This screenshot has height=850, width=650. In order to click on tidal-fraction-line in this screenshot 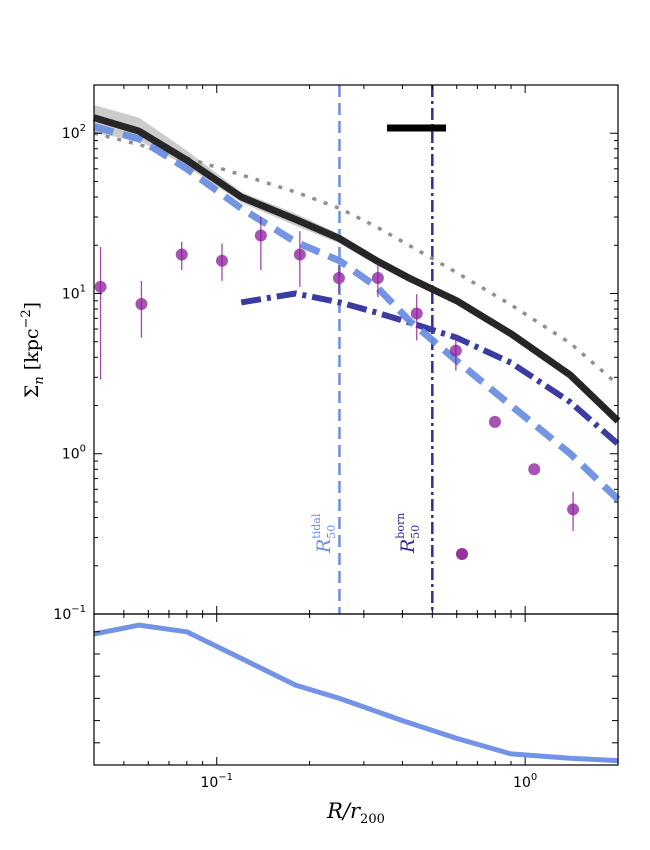, I will do `click(356, 693)`.